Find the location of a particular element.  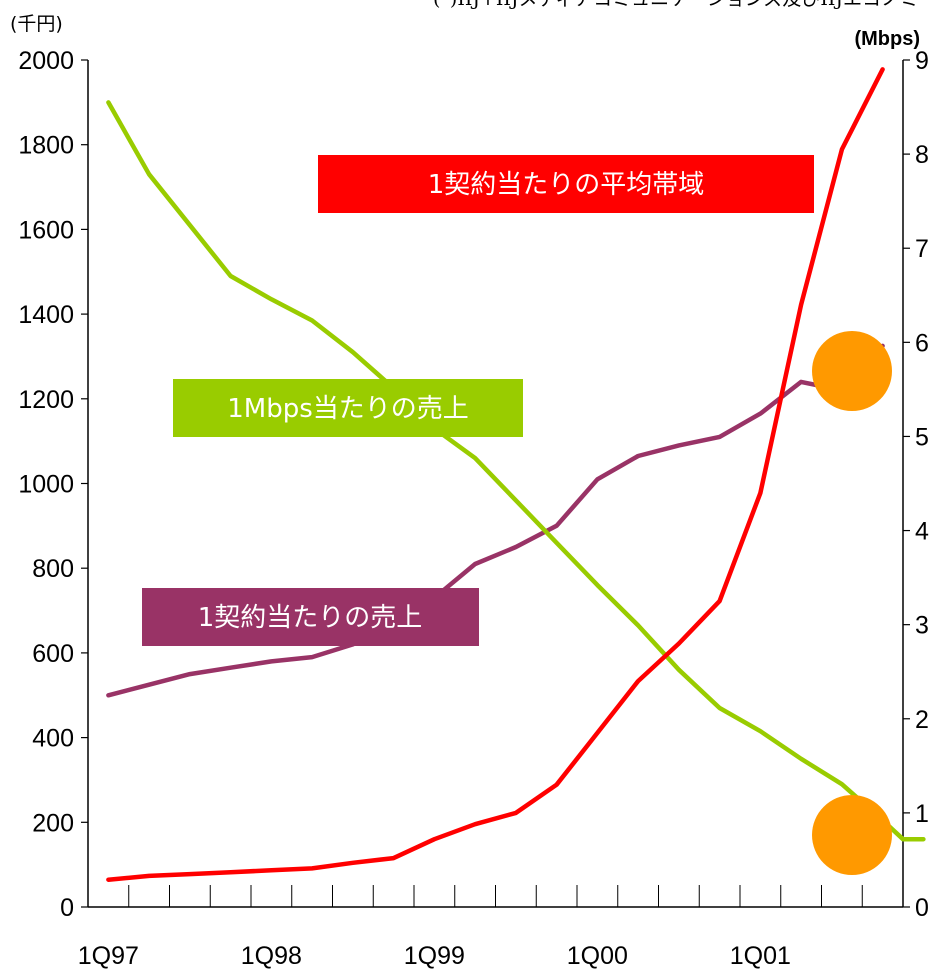

label-sales-per-mbps: 1Mbps当たりの売上 is located at coordinates (348, 408).